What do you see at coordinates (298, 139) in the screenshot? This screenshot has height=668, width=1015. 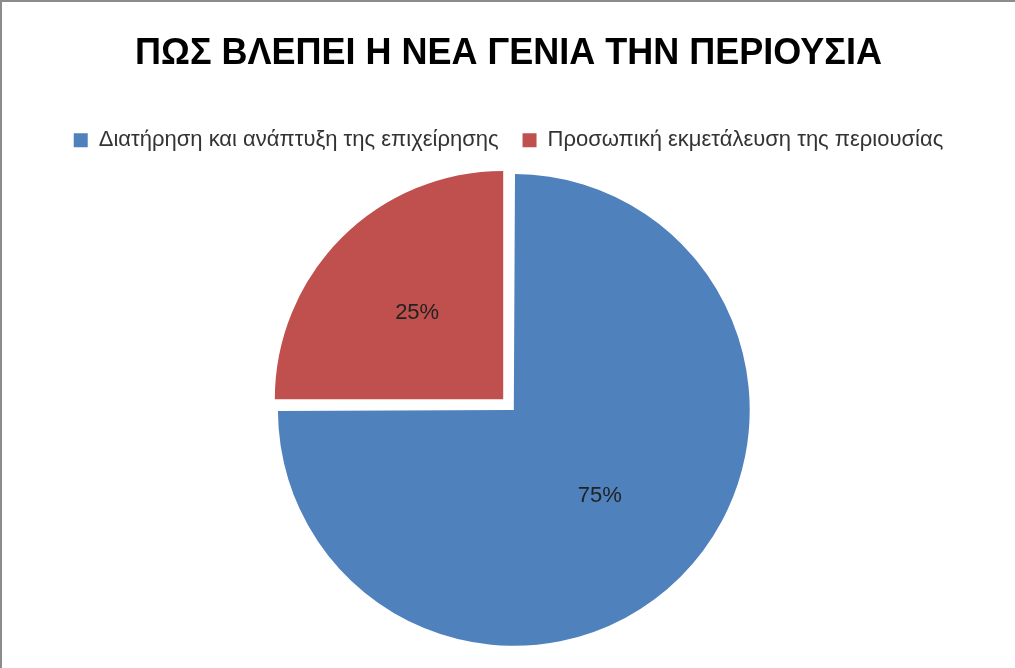 I see `legend-label: Διατήρηση και ανάπτυξη της επιχείρησης` at bounding box center [298, 139].